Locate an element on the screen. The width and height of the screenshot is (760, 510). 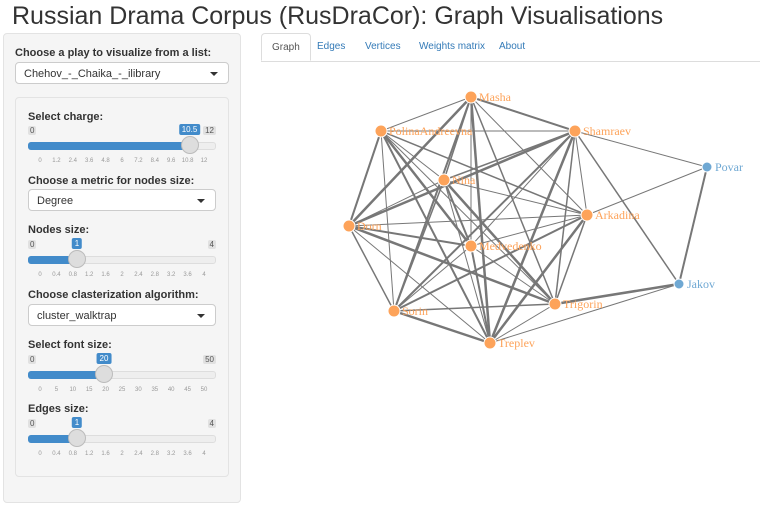
tab-bar: Graph Edges Vertices Weights matrix About is located at coordinates (510, 47).